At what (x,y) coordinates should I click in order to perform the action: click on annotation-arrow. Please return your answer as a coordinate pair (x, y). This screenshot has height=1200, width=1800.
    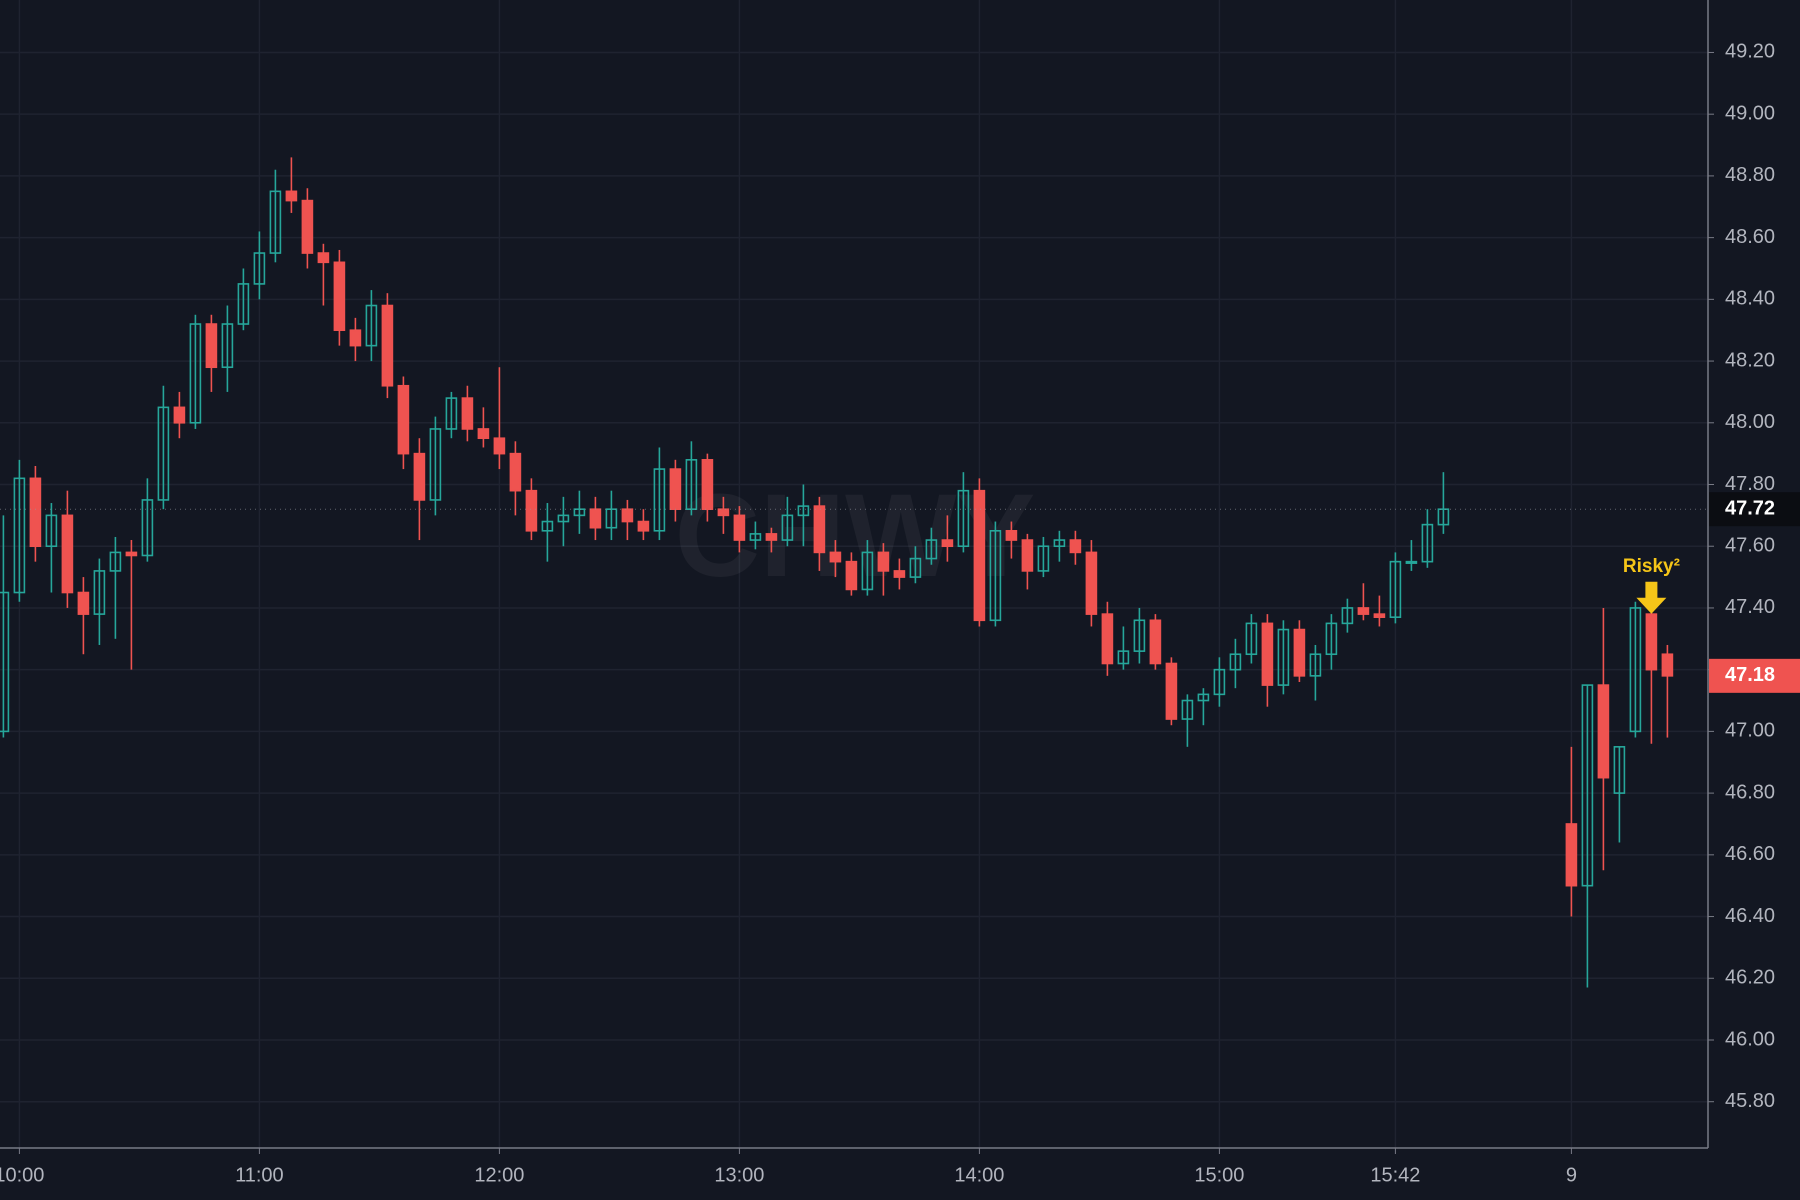
    Looking at the image, I should click on (1651, 597).